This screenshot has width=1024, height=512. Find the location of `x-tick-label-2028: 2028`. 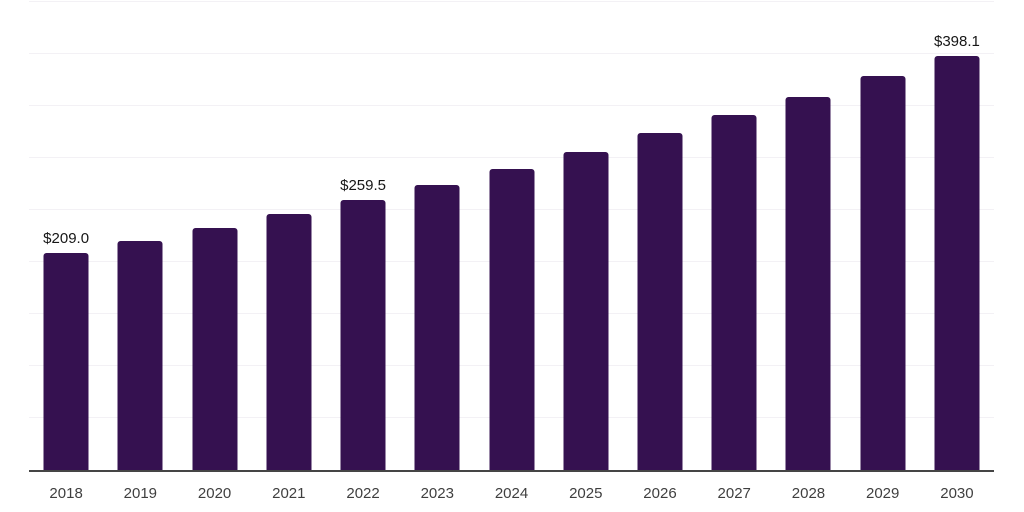

x-tick-label-2028: 2028 is located at coordinates (808, 493).